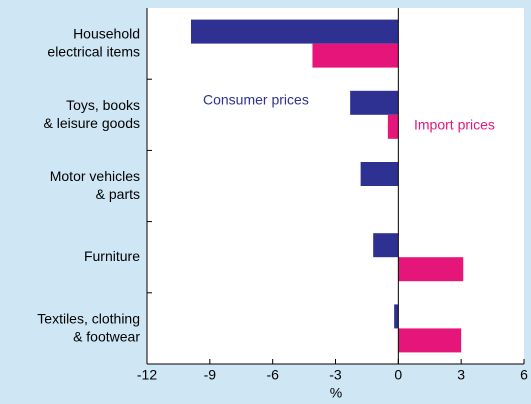 This screenshot has height=404, width=531. I want to click on legend-label: Consumer prices, so click(256, 100).